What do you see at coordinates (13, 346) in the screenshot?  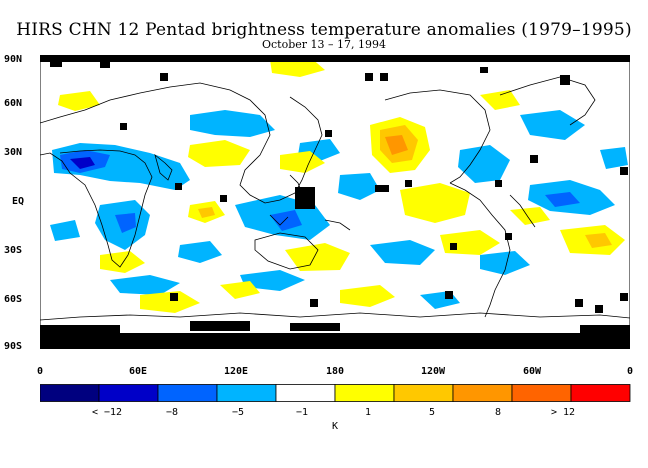 I see `lat-label-90s: 90S` at bounding box center [13, 346].